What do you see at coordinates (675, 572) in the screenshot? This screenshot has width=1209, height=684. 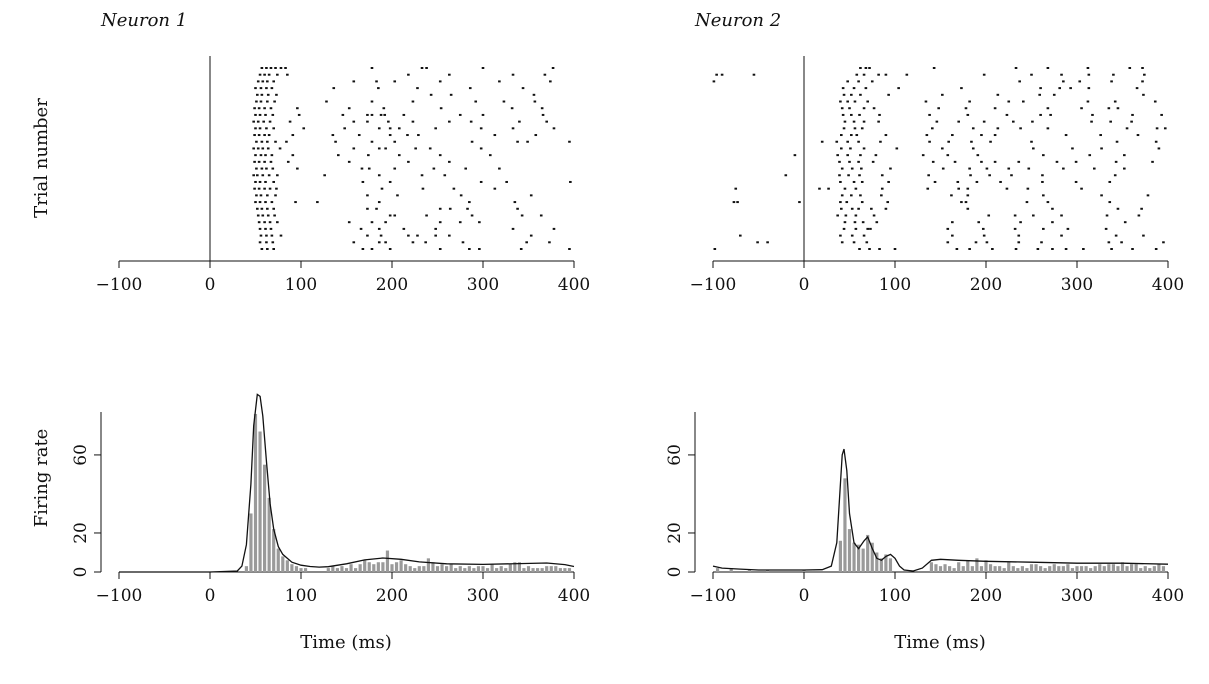 I see `neuron2-rate-ytick-label: 0` at bounding box center [675, 572].